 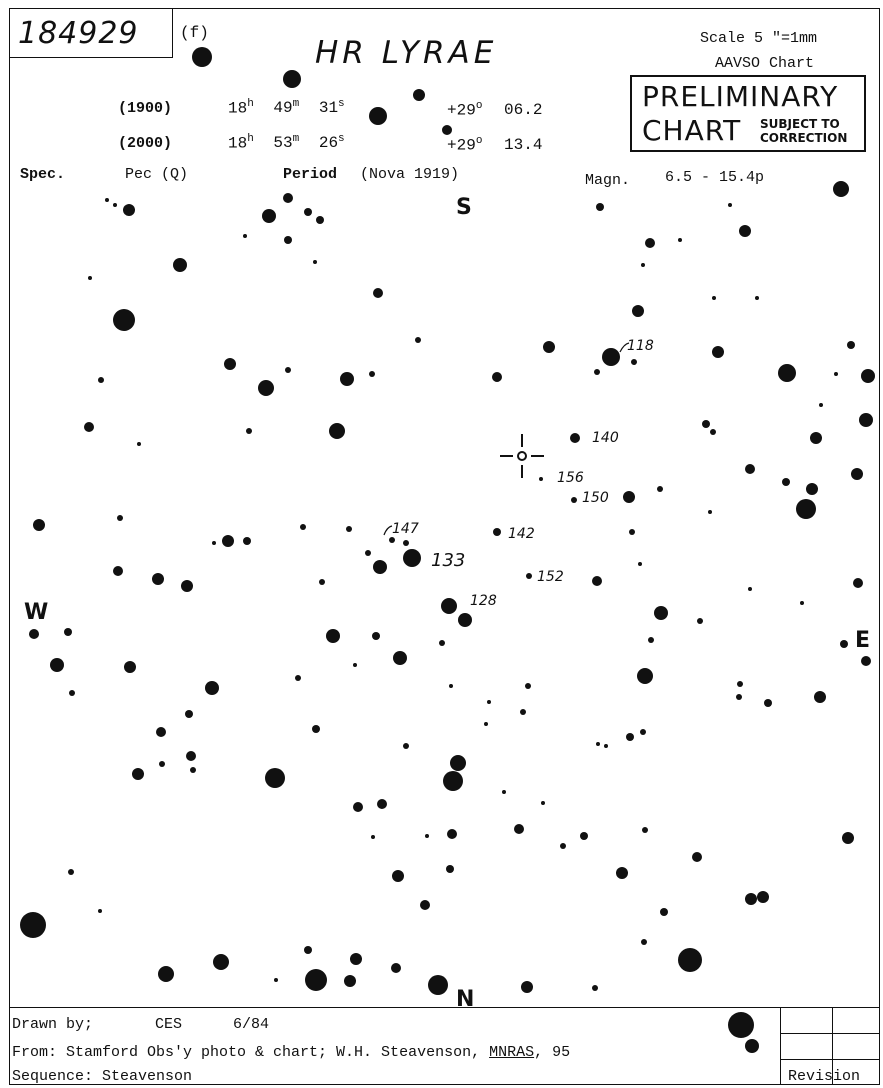 What do you see at coordinates (405, 529) in the screenshot?
I see `comparison-label-147: 147` at bounding box center [405, 529].